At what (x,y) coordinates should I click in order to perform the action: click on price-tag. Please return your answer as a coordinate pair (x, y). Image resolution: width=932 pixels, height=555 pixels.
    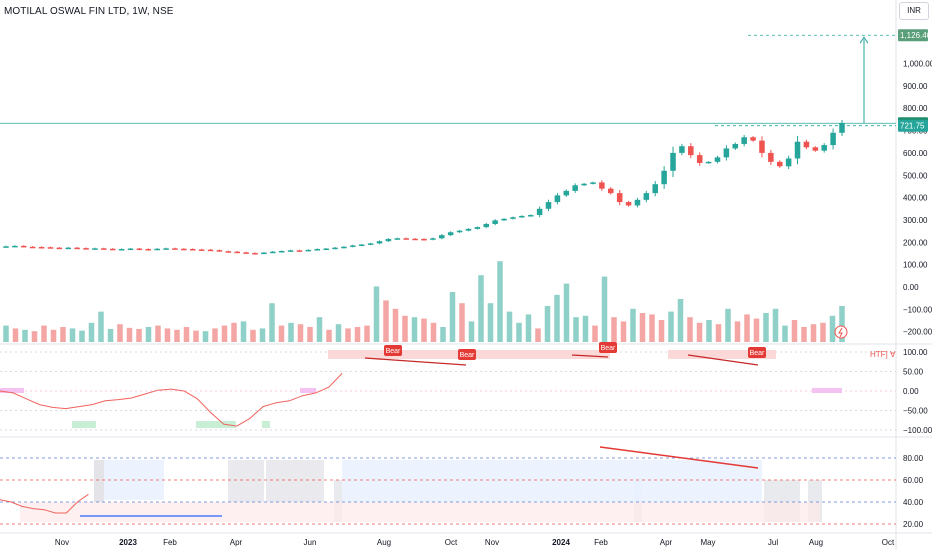
    Looking at the image, I should click on (913, 125).